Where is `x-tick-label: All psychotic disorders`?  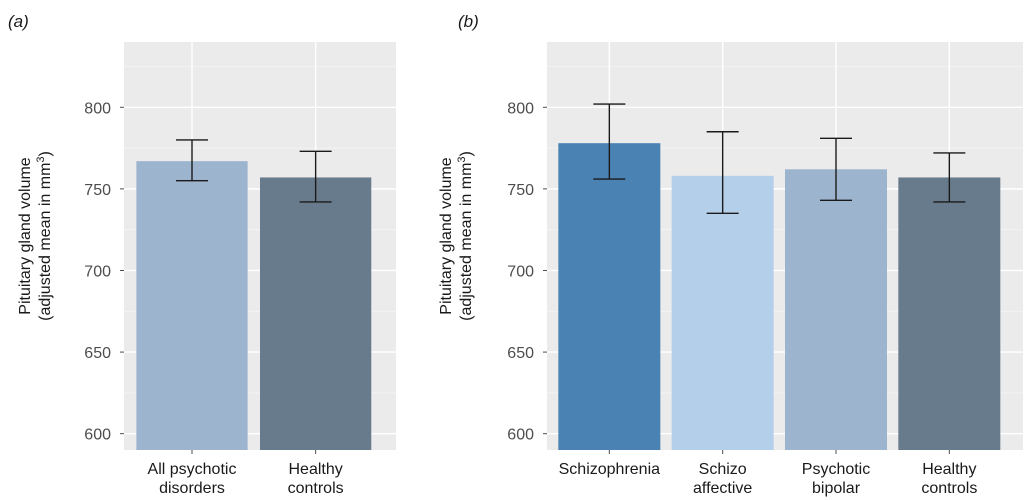
x-tick-label: All psychotic disorders is located at coordinates (192, 479).